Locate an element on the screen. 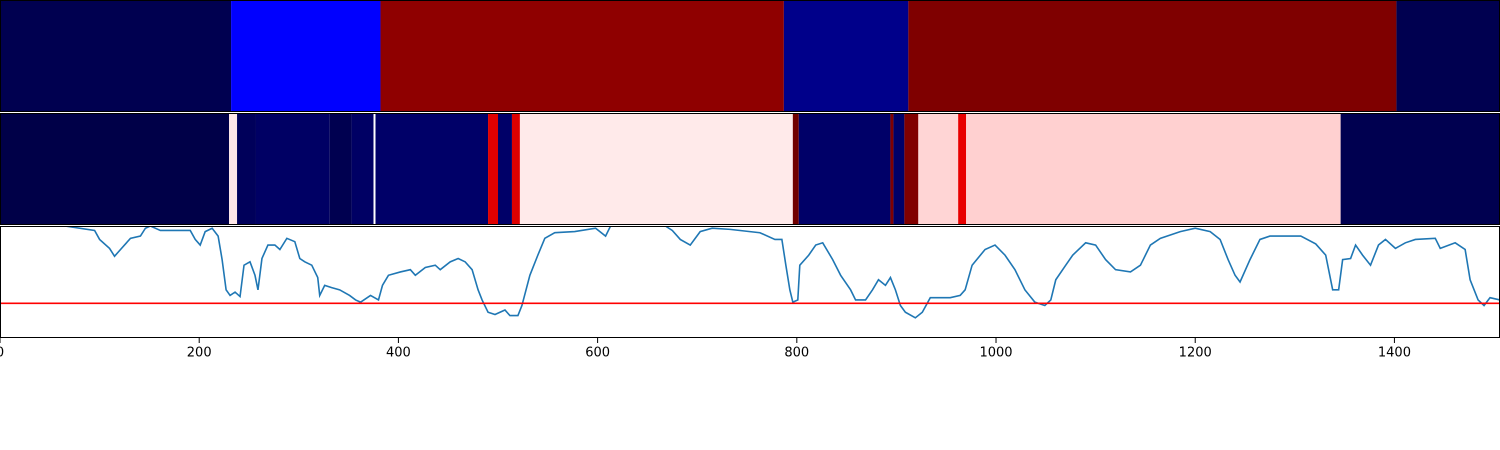 This screenshot has height=450, width=1500. x-tick-label: 1200 is located at coordinates (1195, 353).